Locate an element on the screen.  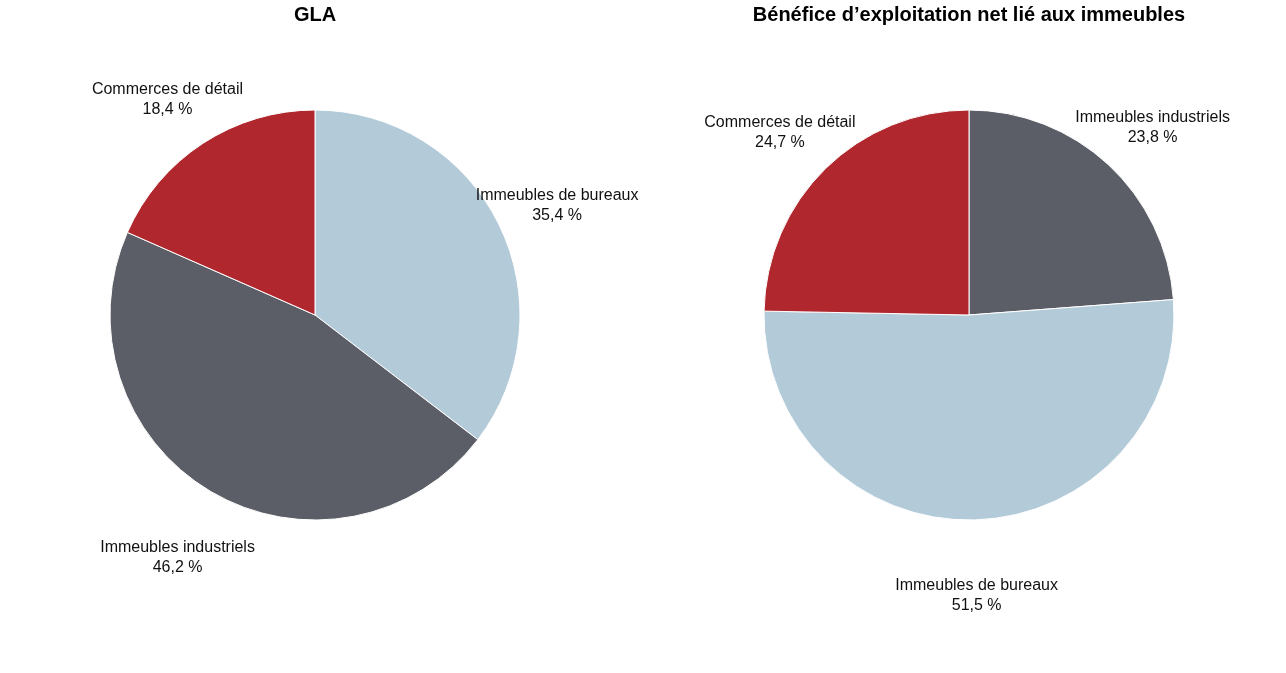
data-label: 24,7 % is located at coordinates (779, 142).